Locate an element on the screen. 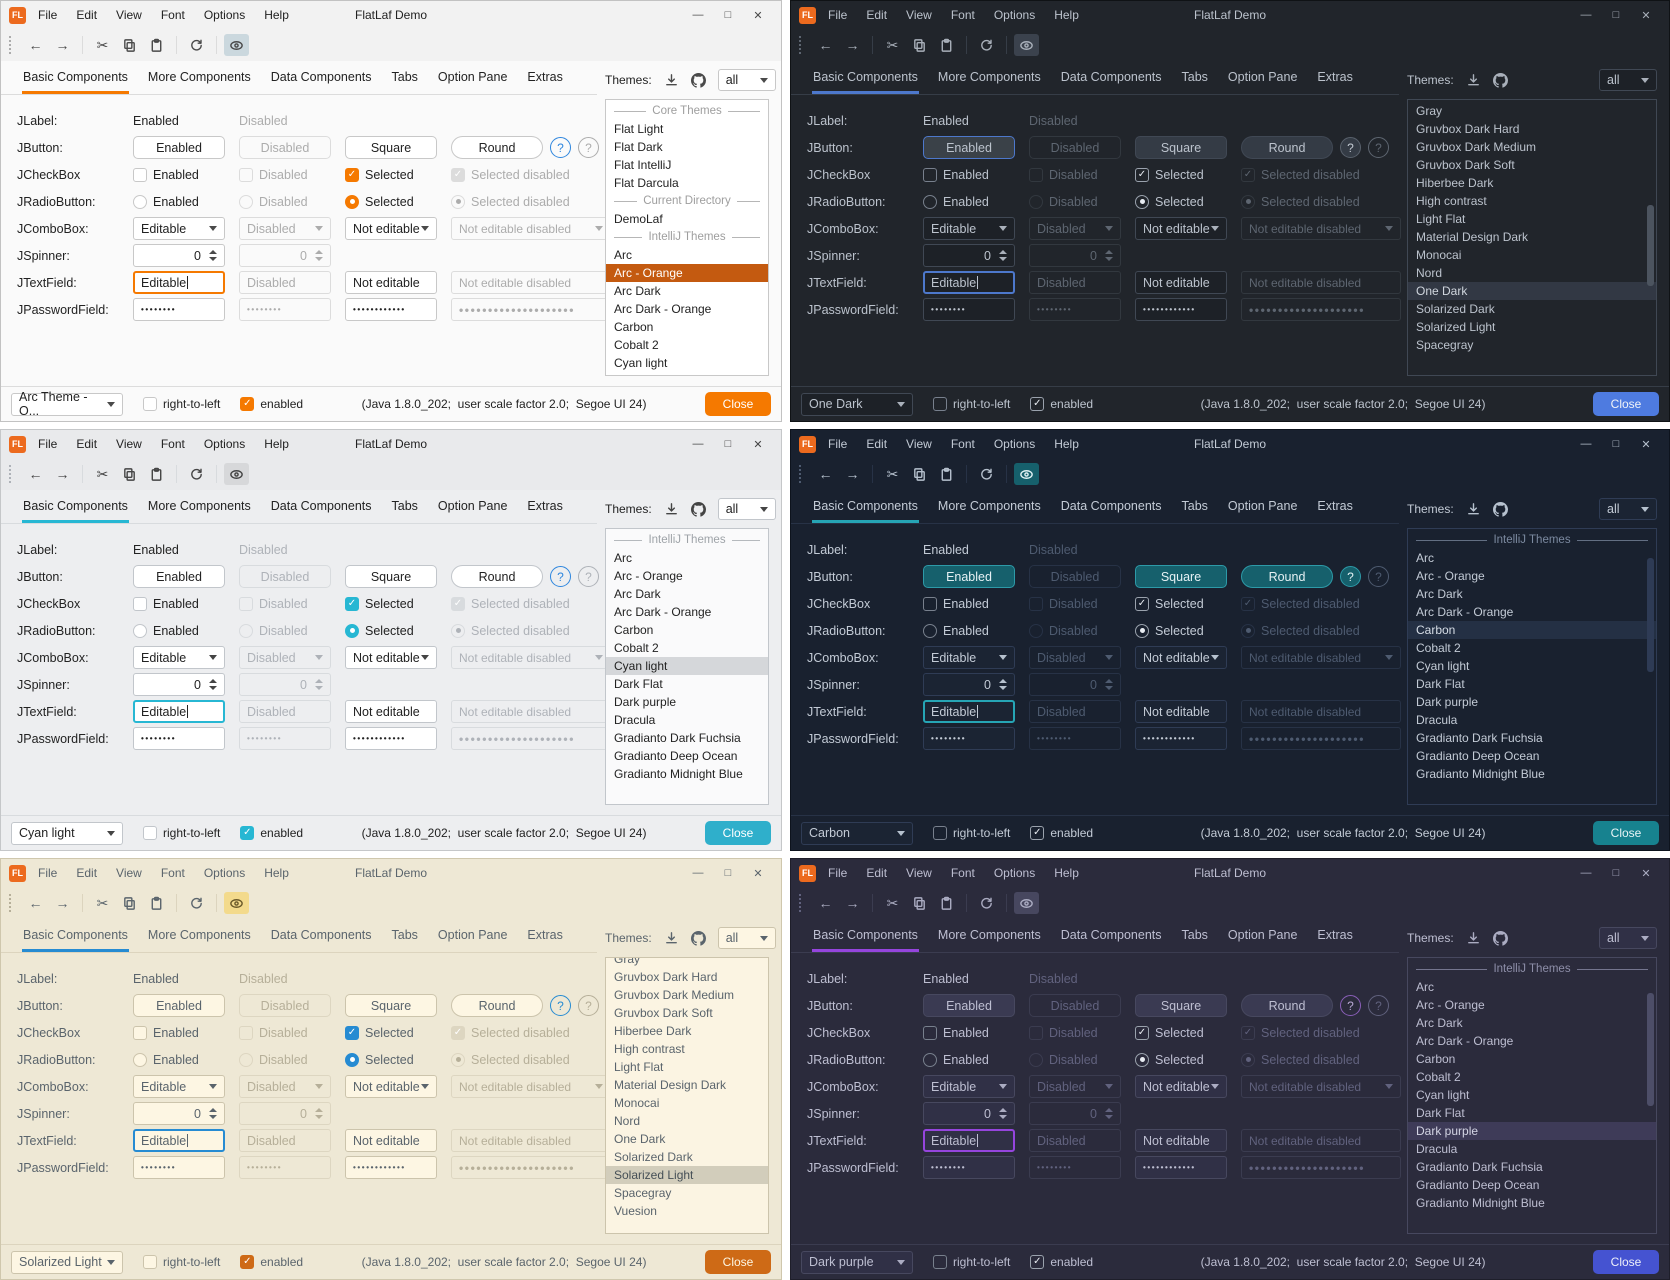  theme-switcher-combo: Cyan light is located at coordinates (67, 833).